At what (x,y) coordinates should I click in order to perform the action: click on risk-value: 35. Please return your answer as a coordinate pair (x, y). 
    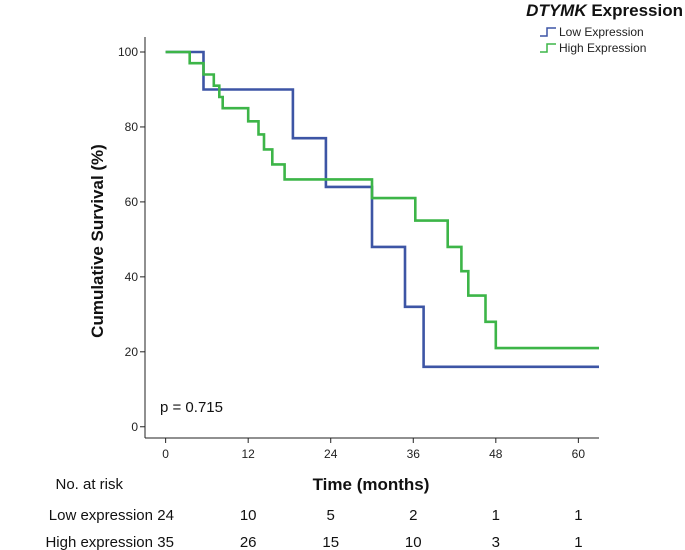
    Looking at the image, I should click on (165, 542).